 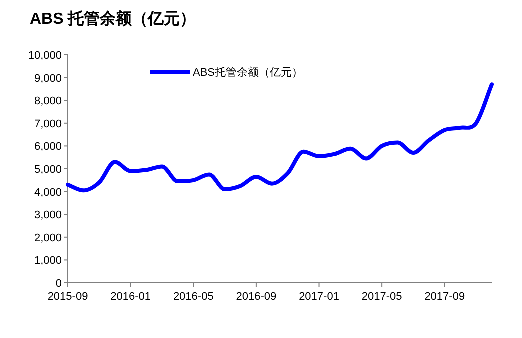 What do you see at coordinates (48, 261) in the screenshot?
I see `y-tick-label: 1,000` at bounding box center [48, 261].